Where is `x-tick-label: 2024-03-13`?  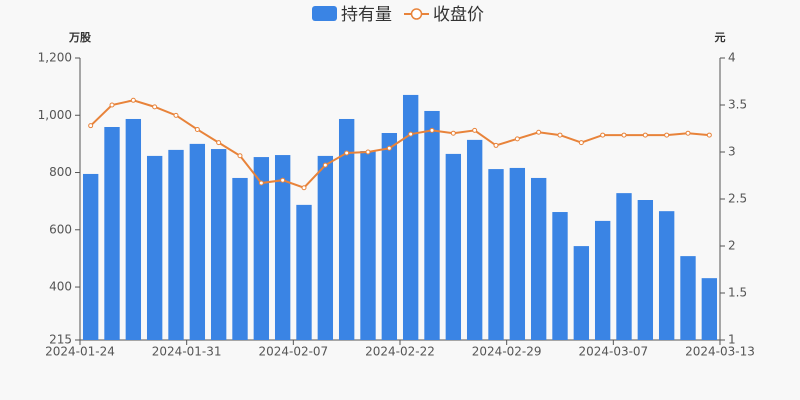
x-tick-label: 2024-03-13 is located at coordinates (720, 352).